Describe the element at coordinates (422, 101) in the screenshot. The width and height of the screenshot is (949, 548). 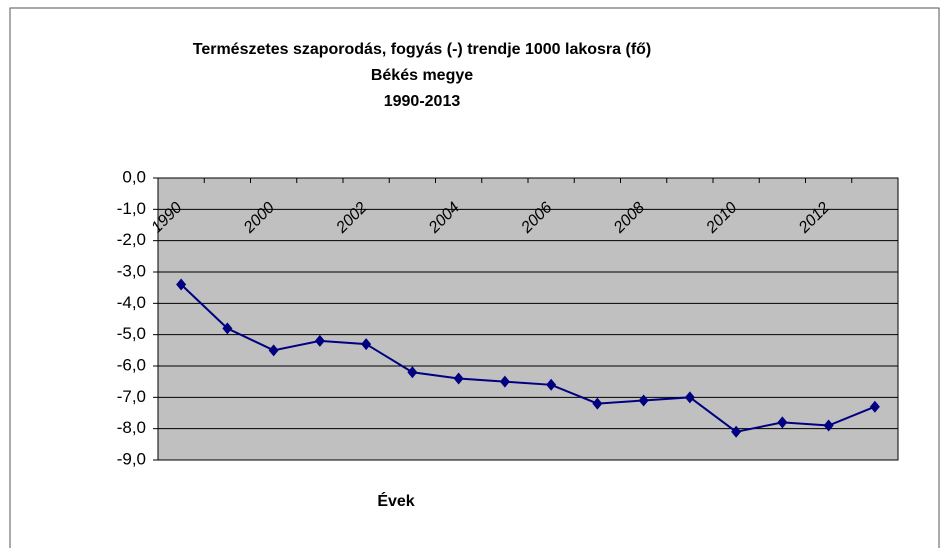
I see `chart-subtitle: 1990-2013` at that location.